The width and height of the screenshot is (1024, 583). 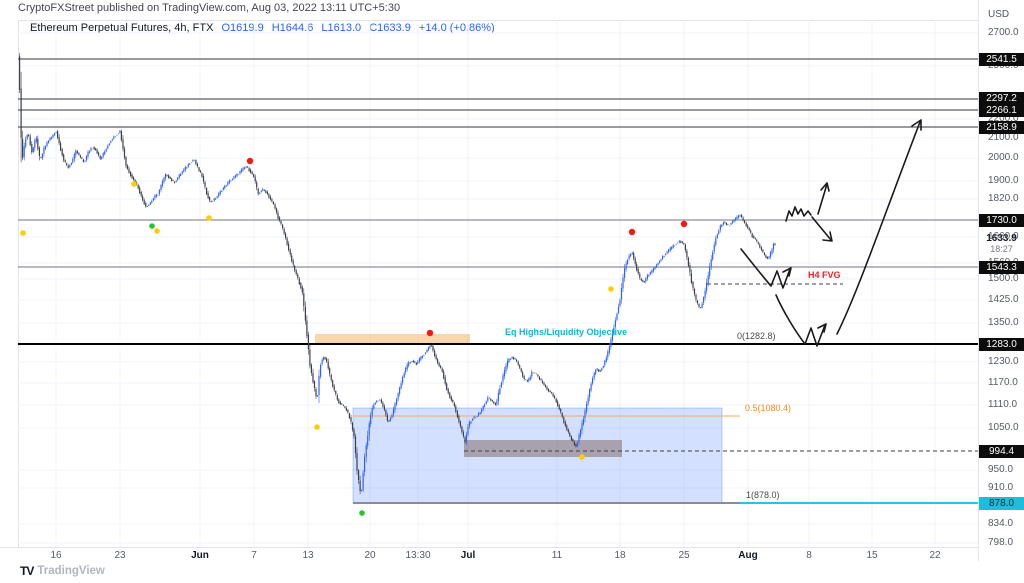 I want to click on price-level-badge: 2541.5, so click(x=1001, y=59).